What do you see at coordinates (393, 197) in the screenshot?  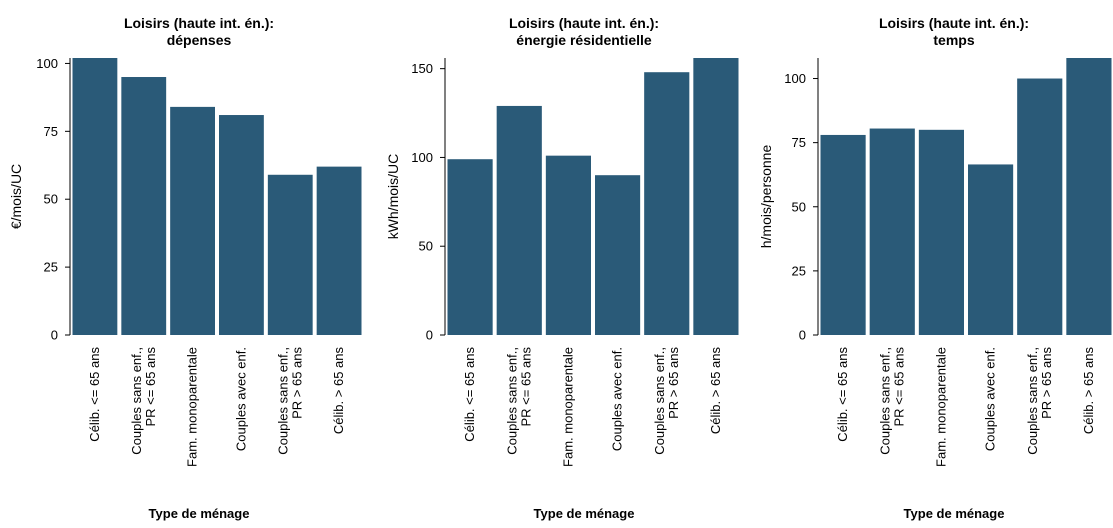 I see `y-axis-label: kWh/mois/UC` at bounding box center [393, 197].